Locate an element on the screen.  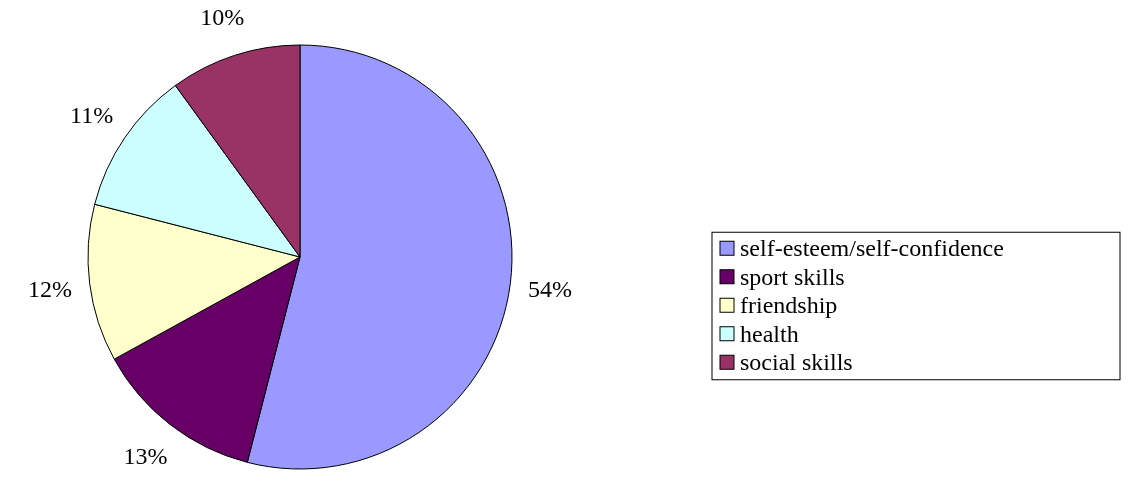
data-label: 13% is located at coordinates (145, 456).